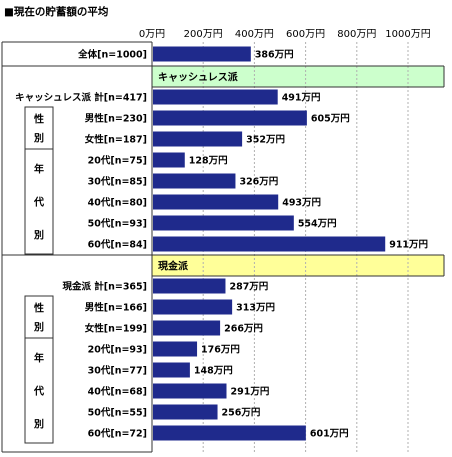 This screenshot has width=452, height=457. Describe the element at coordinates (117, 203) in the screenshot. I see `row-label: 40代[n=80]` at that location.